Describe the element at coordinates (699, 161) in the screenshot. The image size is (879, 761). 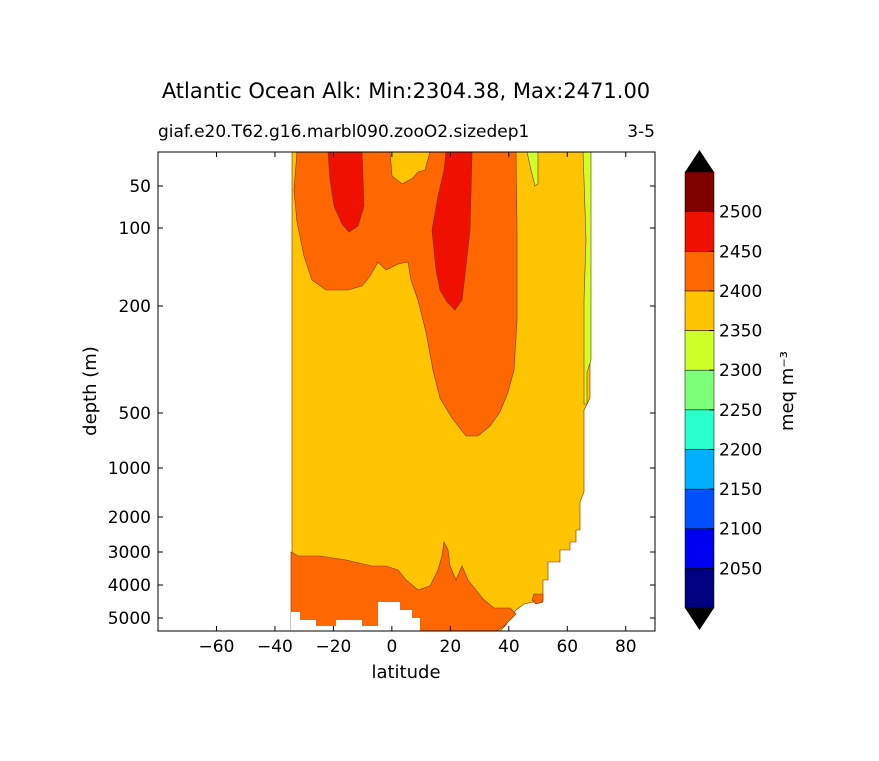
I see `colorbar-extend-max` at that location.